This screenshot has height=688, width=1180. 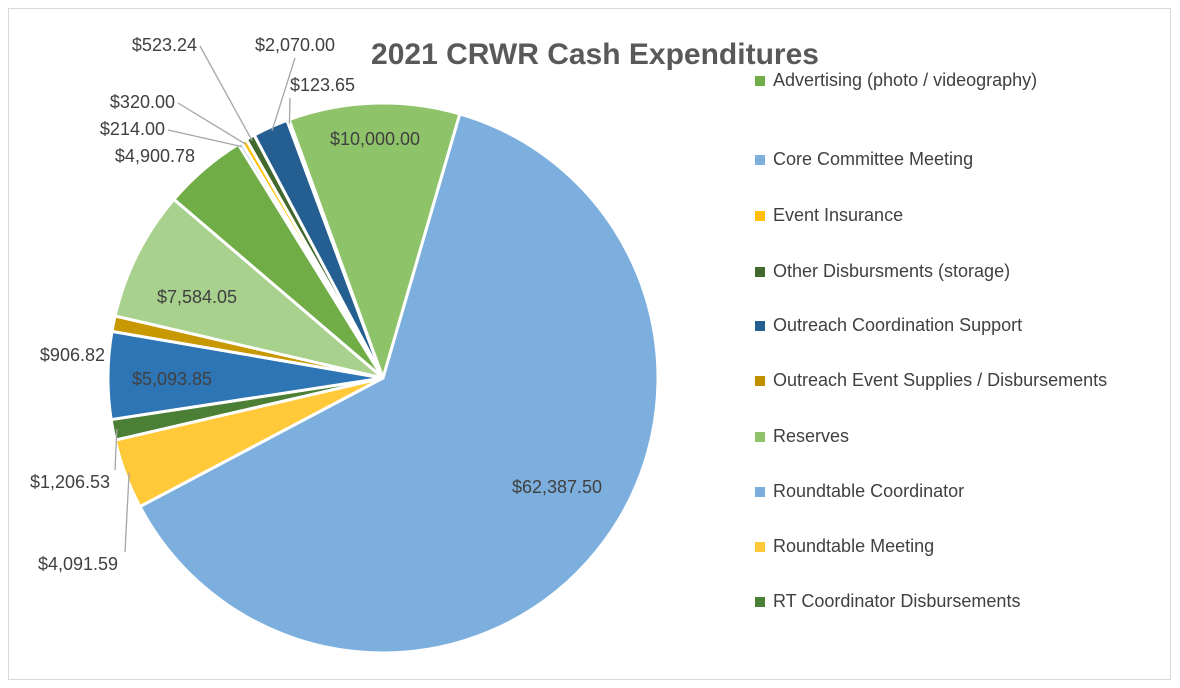 I want to click on data-label: $123.65, so click(x=322, y=85).